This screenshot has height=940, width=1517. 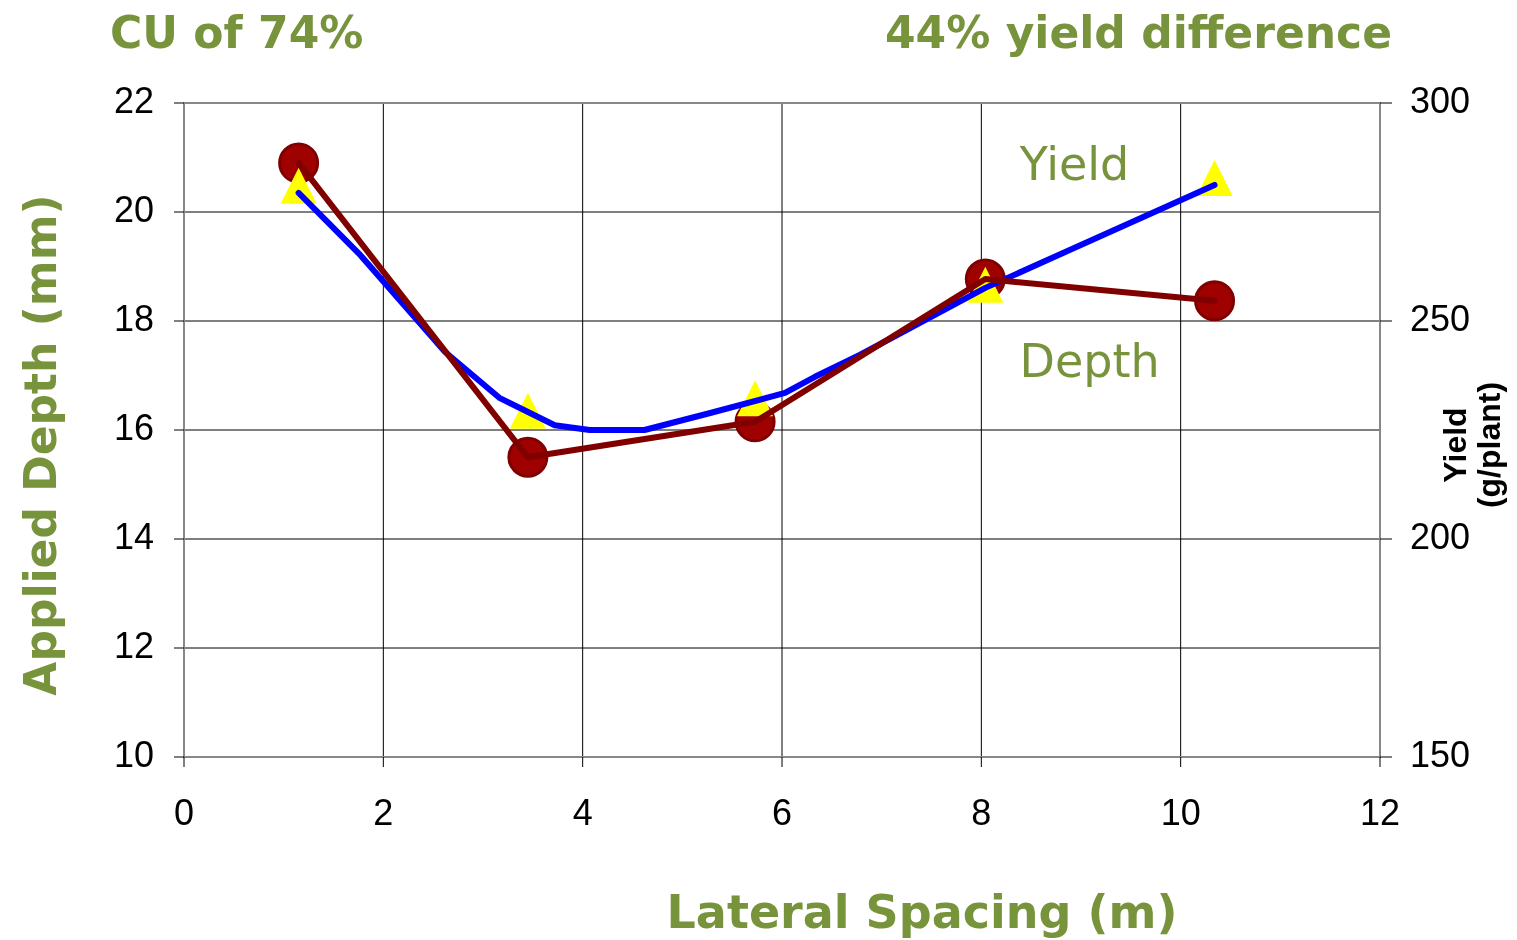 What do you see at coordinates (1440, 754) in the screenshot?
I see `y2-tick-label: 150` at bounding box center [1440, 754].